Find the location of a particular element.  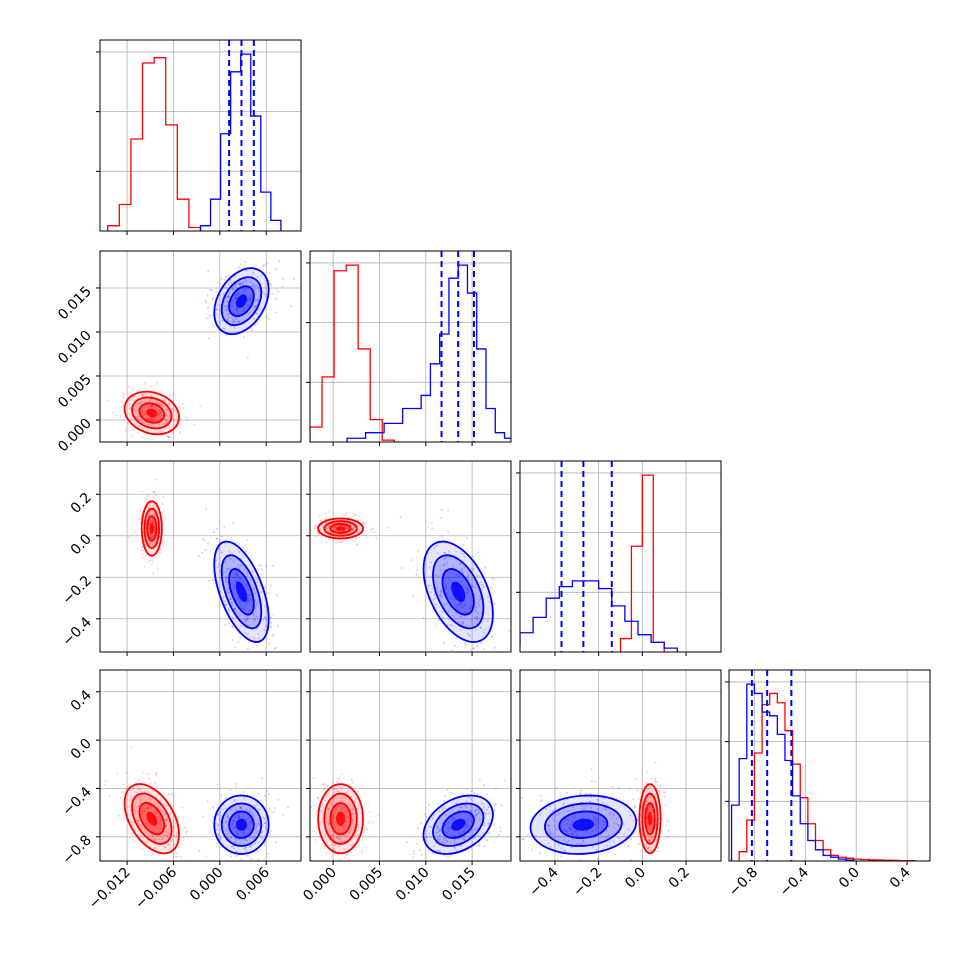

y-tick-label: −0.4 is located at coordinates (76, 801).